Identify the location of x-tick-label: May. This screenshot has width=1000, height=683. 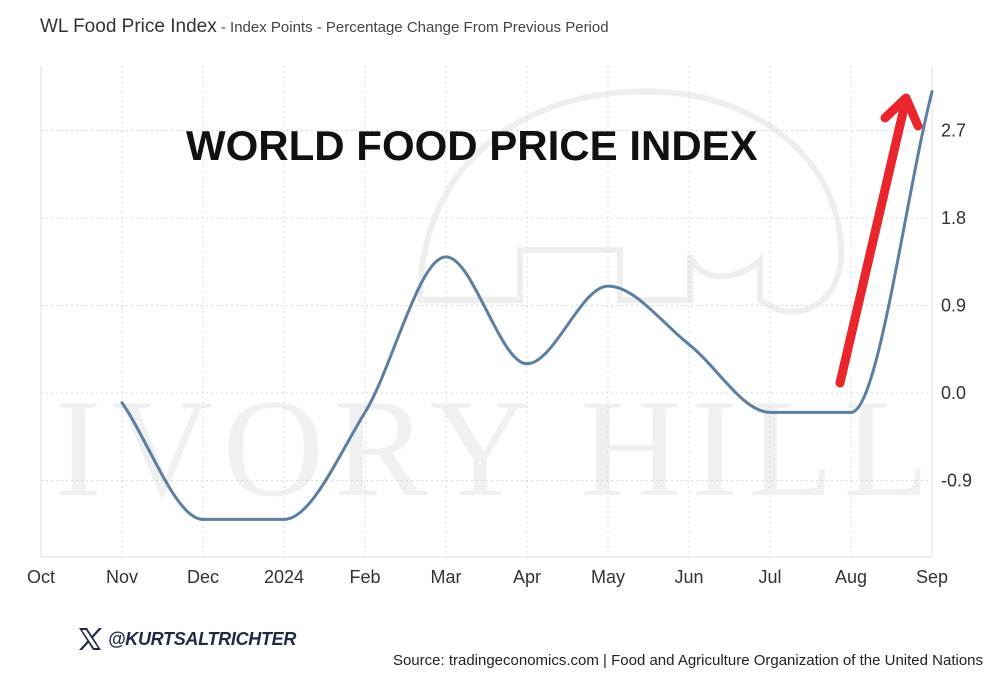
(608, 577).